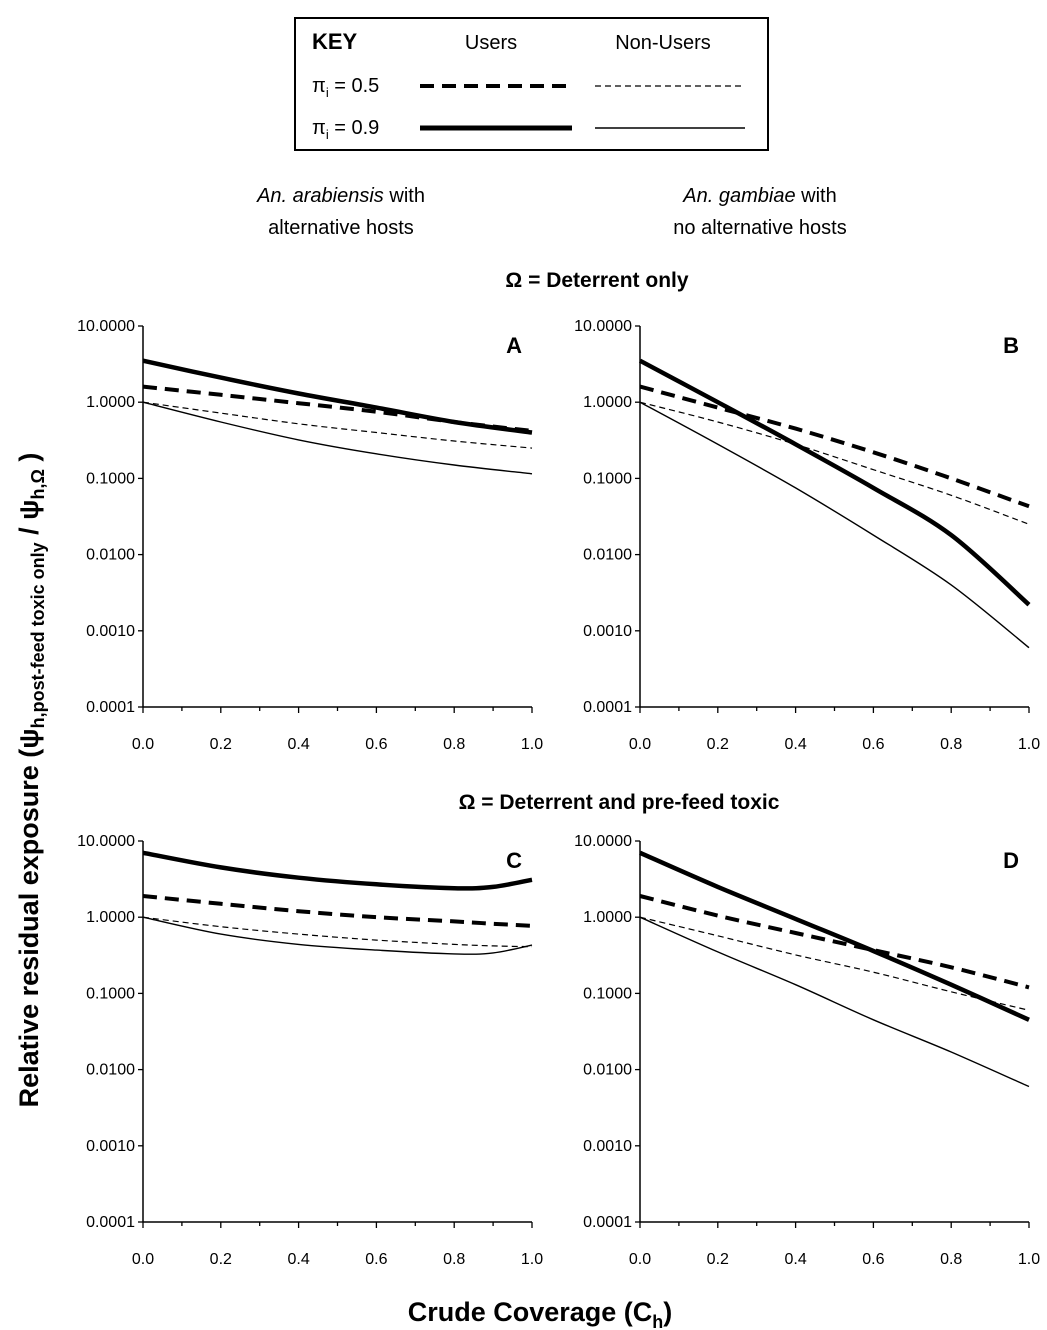 The image size is (1047, 1330). What do you see at coordinates (1011, 860) in the screenshot?
I see `panel-letter: D` at bounding box center [1011, 860].